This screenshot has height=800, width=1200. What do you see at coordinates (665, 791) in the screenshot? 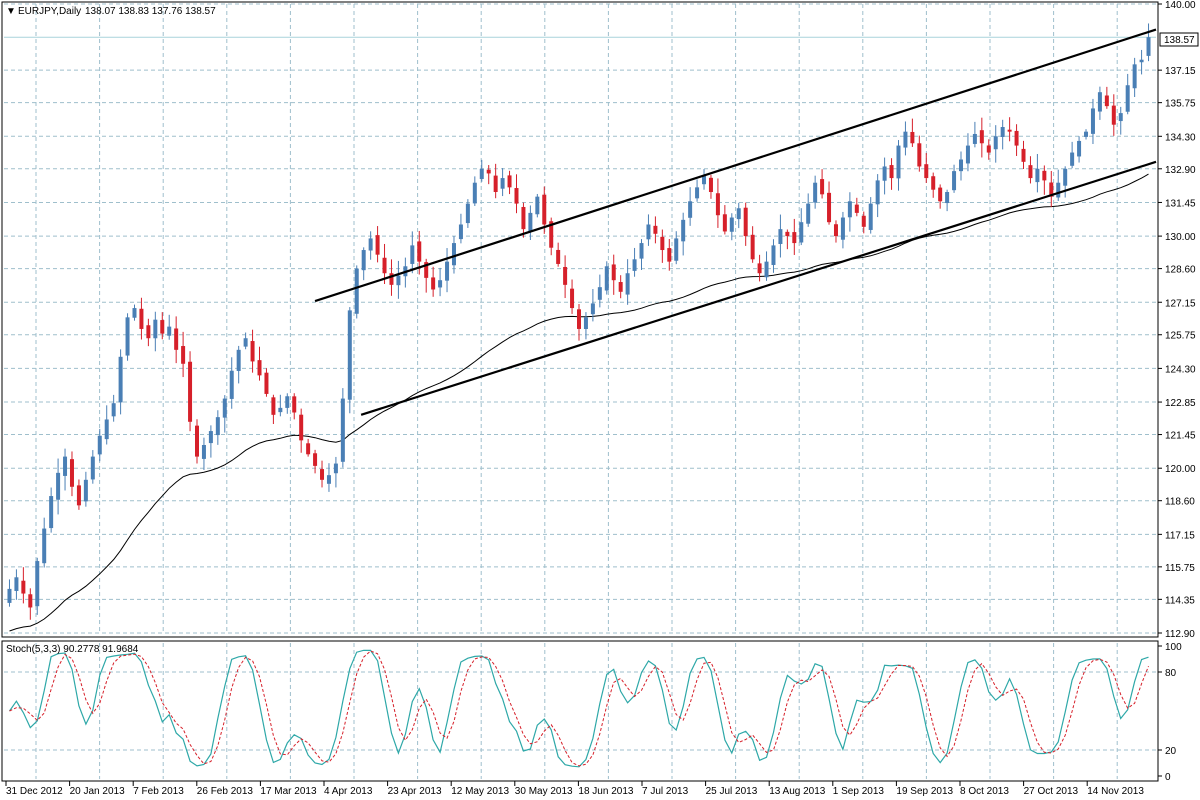
I see `time-tick-label: 7 Jul 2013` at bounding box center [665, 791].